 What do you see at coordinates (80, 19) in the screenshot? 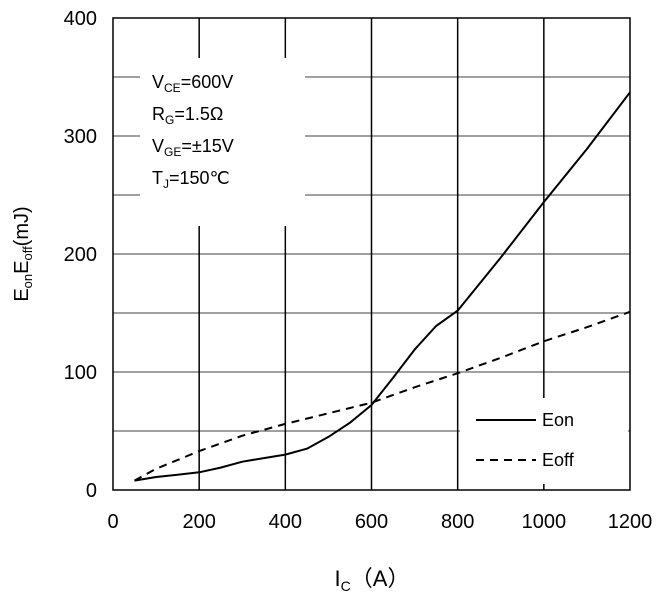
I see `y-tick-label: 400` at bounding box center [80, 19].